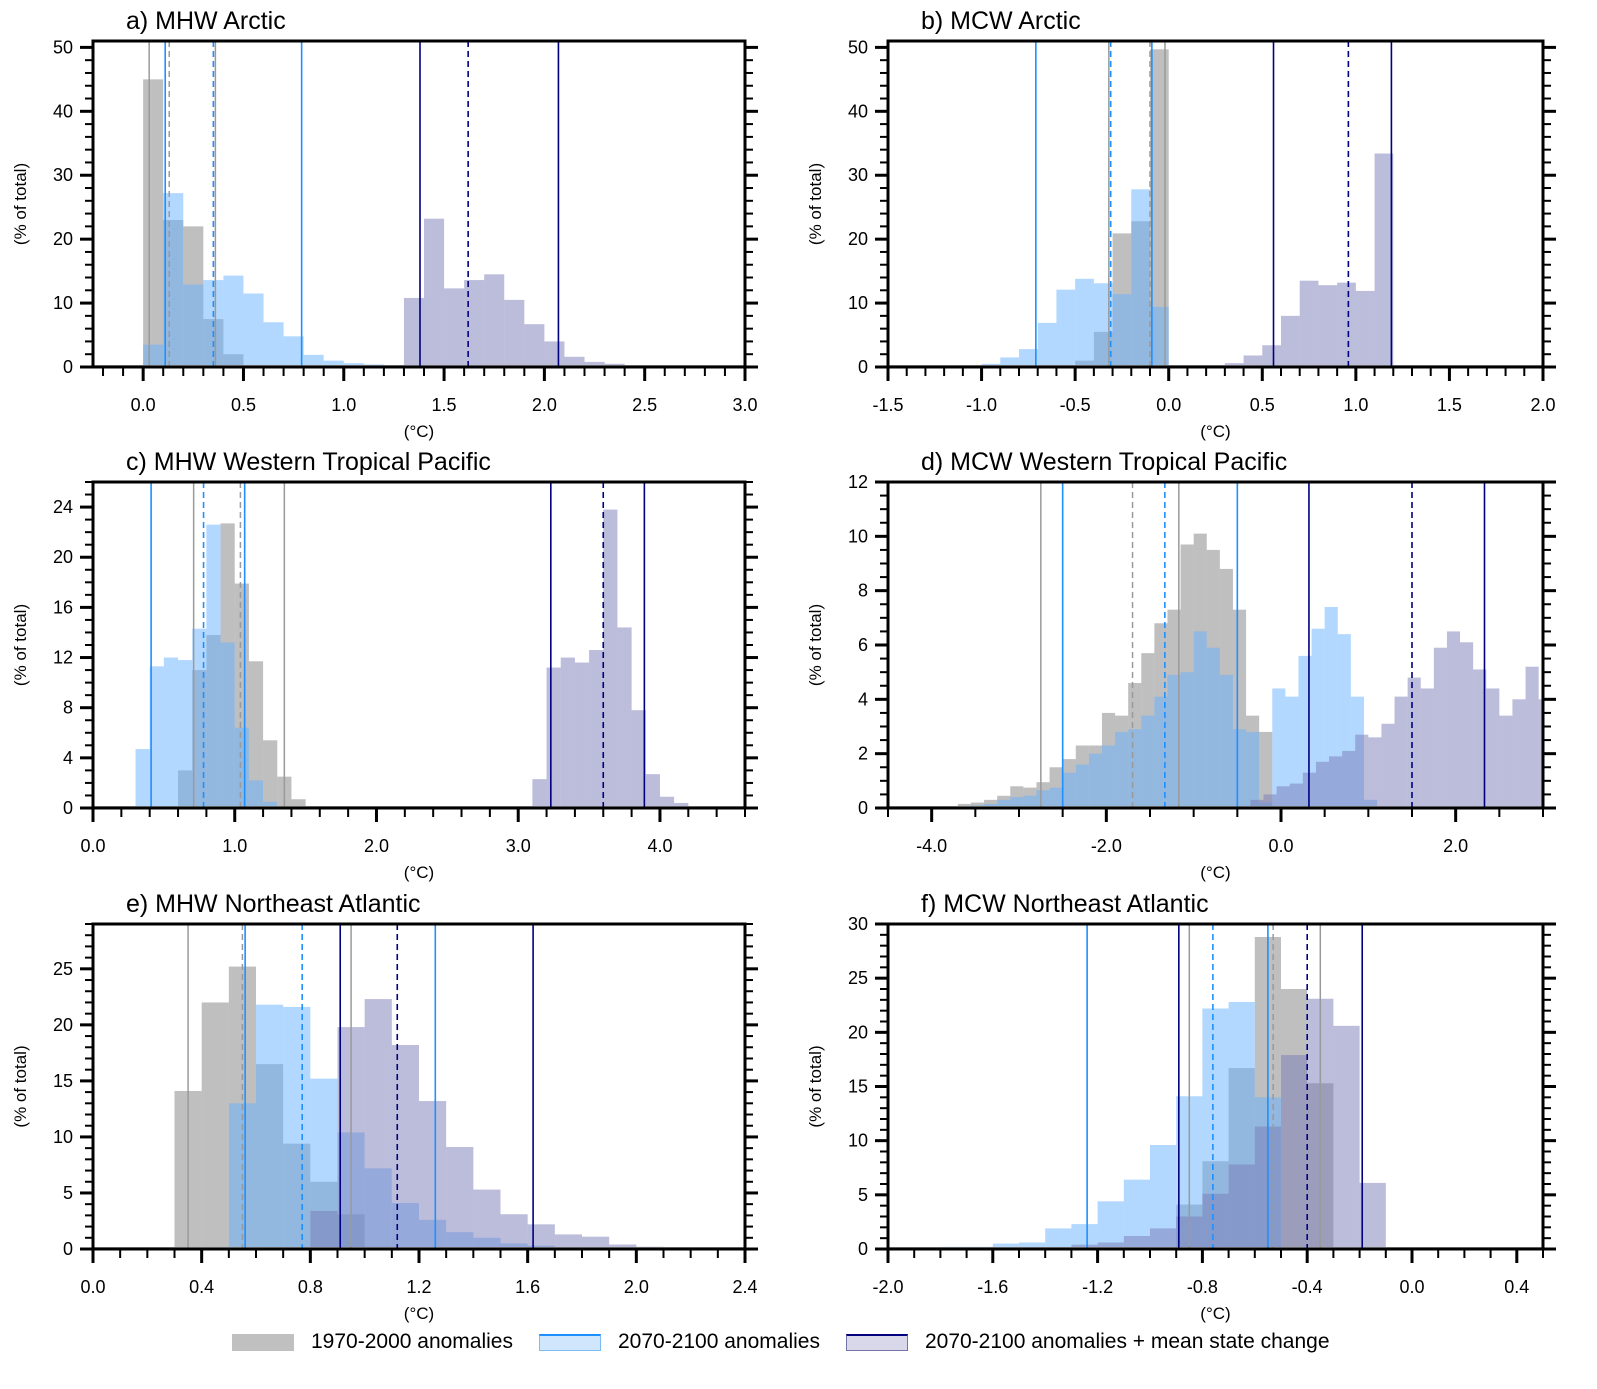 The image size is (1597, 1389). I want to click on panel-title: e) MHW Northeast Atlantic, so click(273, 904).